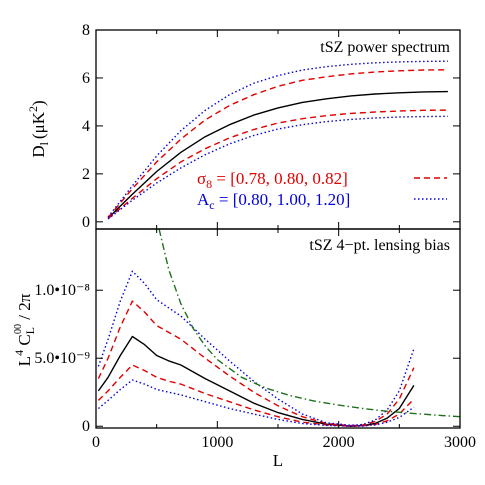  What do you see at coordinates (86, 174) in the screenshot?
I see `top-ytick-label: 2` at bounding box center [86, 174].